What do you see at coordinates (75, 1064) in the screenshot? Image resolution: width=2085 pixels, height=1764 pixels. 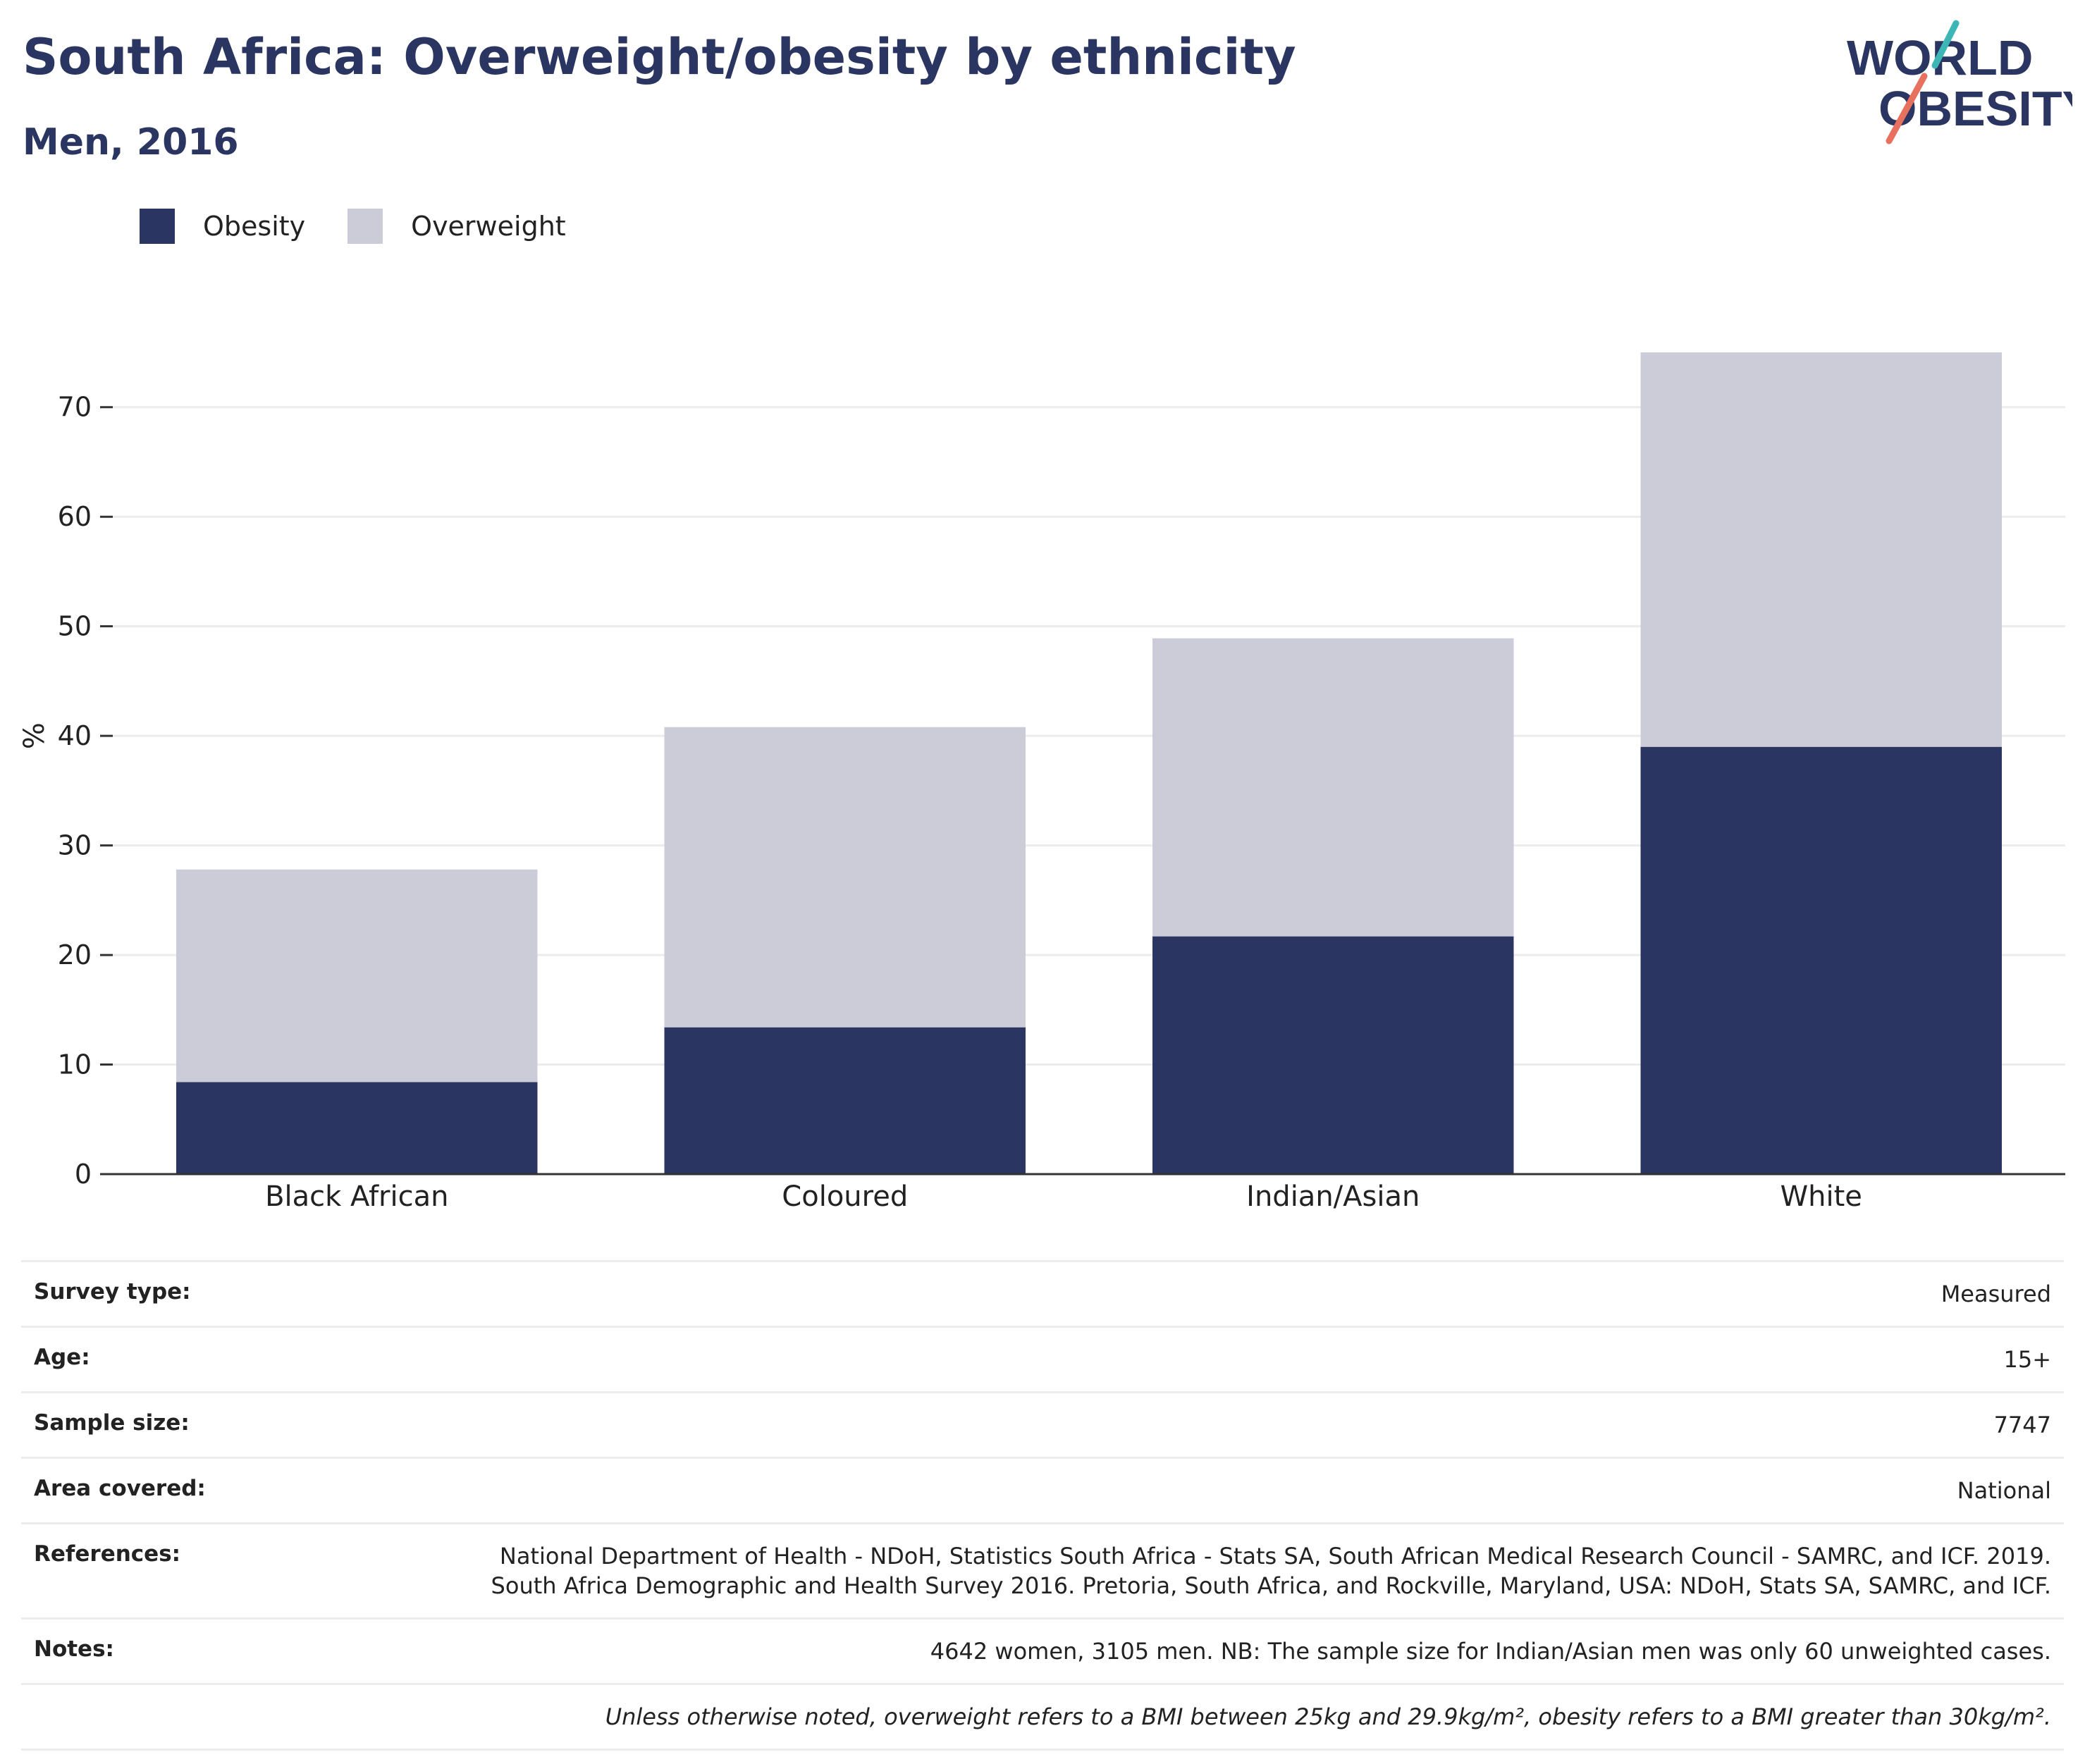 I see `y-tick-label: 10` at bounding box center [75, 1064].